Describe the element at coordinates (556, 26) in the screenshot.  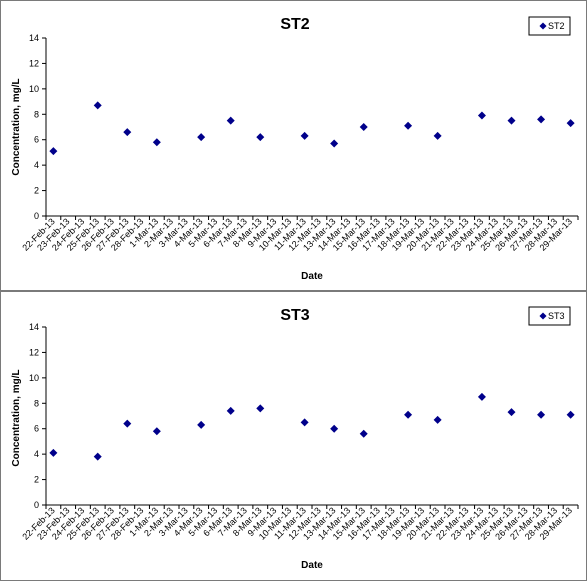
I see `legend-label: ST2` at that location.